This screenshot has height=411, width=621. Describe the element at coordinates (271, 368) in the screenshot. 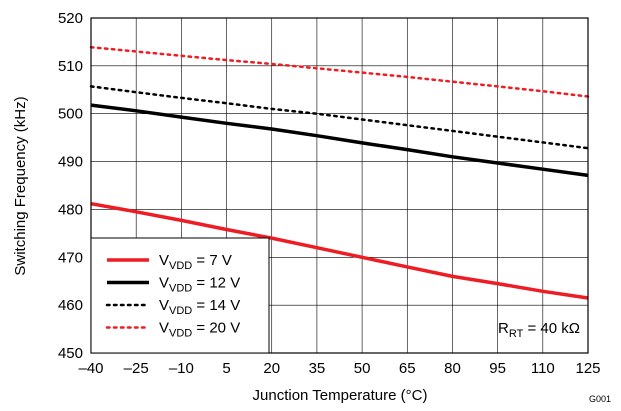

I see `x-tick-label: 20` at that location.